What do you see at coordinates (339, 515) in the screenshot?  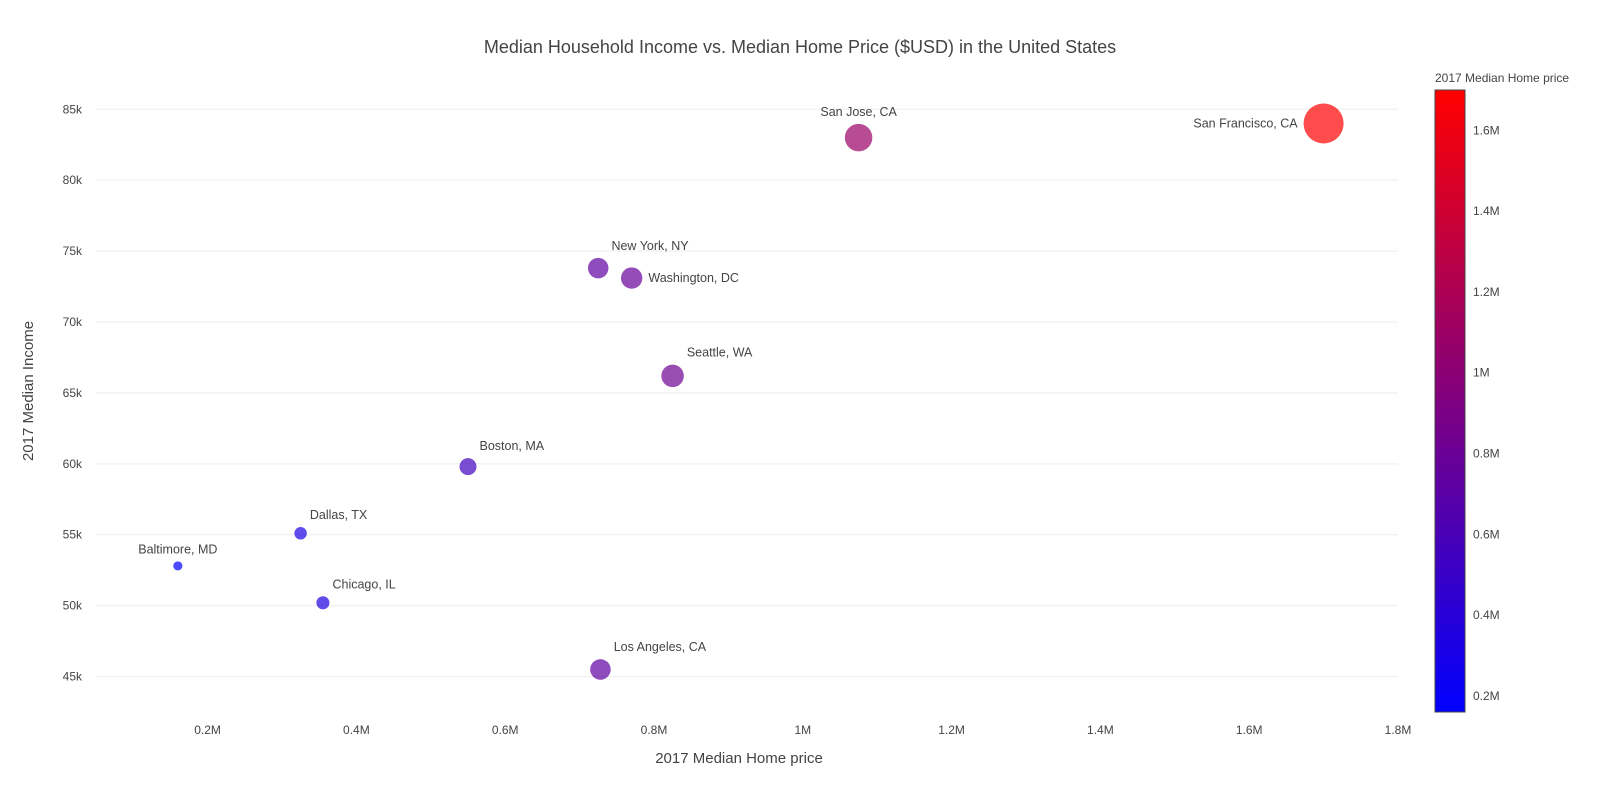 I see `point-label: Dallas, TX` at bounding box center [339, 515].